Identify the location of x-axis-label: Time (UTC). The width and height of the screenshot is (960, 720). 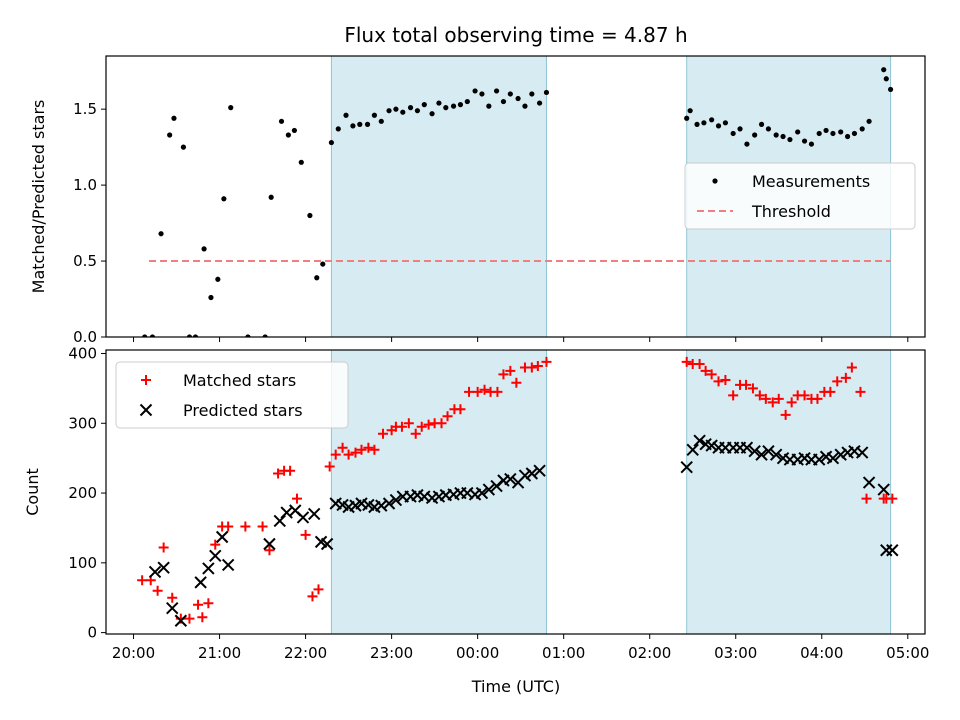
(515, 686).